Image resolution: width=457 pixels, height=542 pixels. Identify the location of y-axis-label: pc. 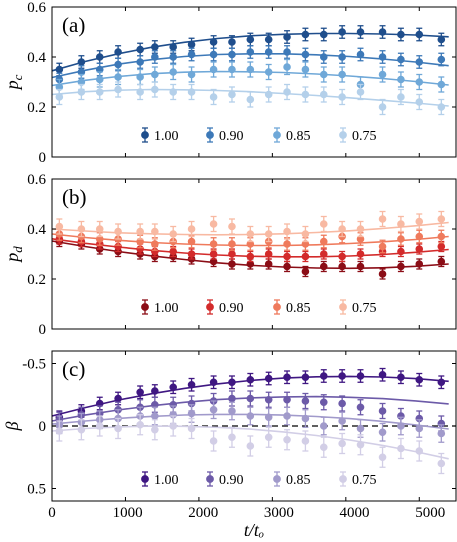
(13, 82).